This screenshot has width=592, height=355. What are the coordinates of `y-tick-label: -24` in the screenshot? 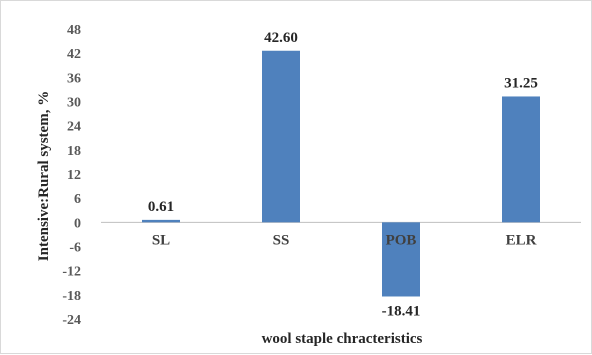 It's located at (71, 320).